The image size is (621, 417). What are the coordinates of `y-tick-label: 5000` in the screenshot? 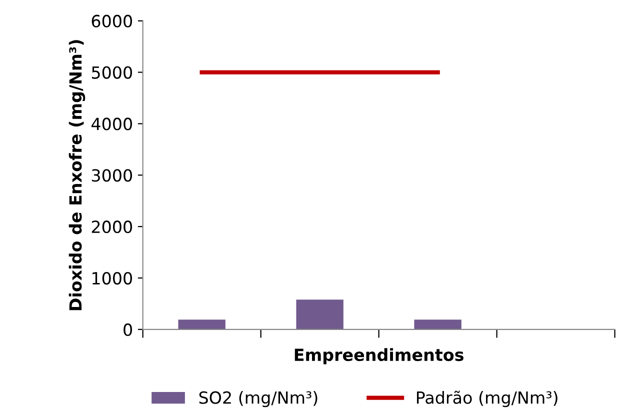 It's located at (112, 72).